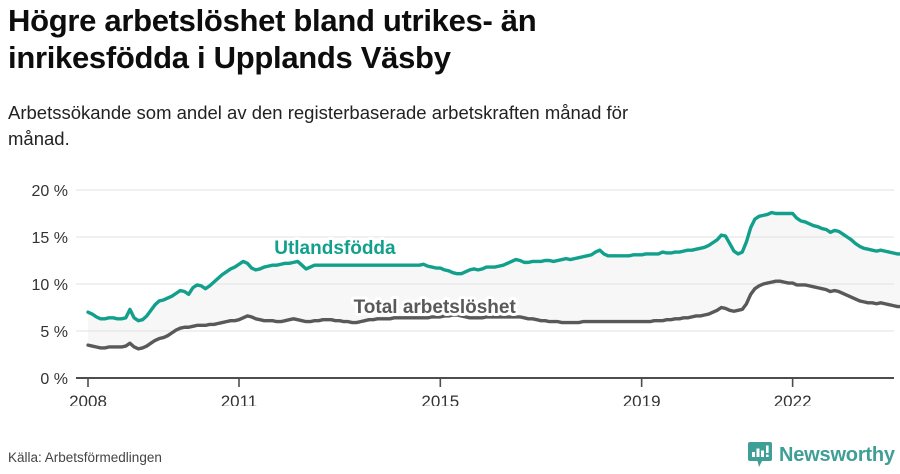  Describe the element at coordinates (54, 379) in the screenshot. I see `y-axis-tick-label: 0 %` at that location.